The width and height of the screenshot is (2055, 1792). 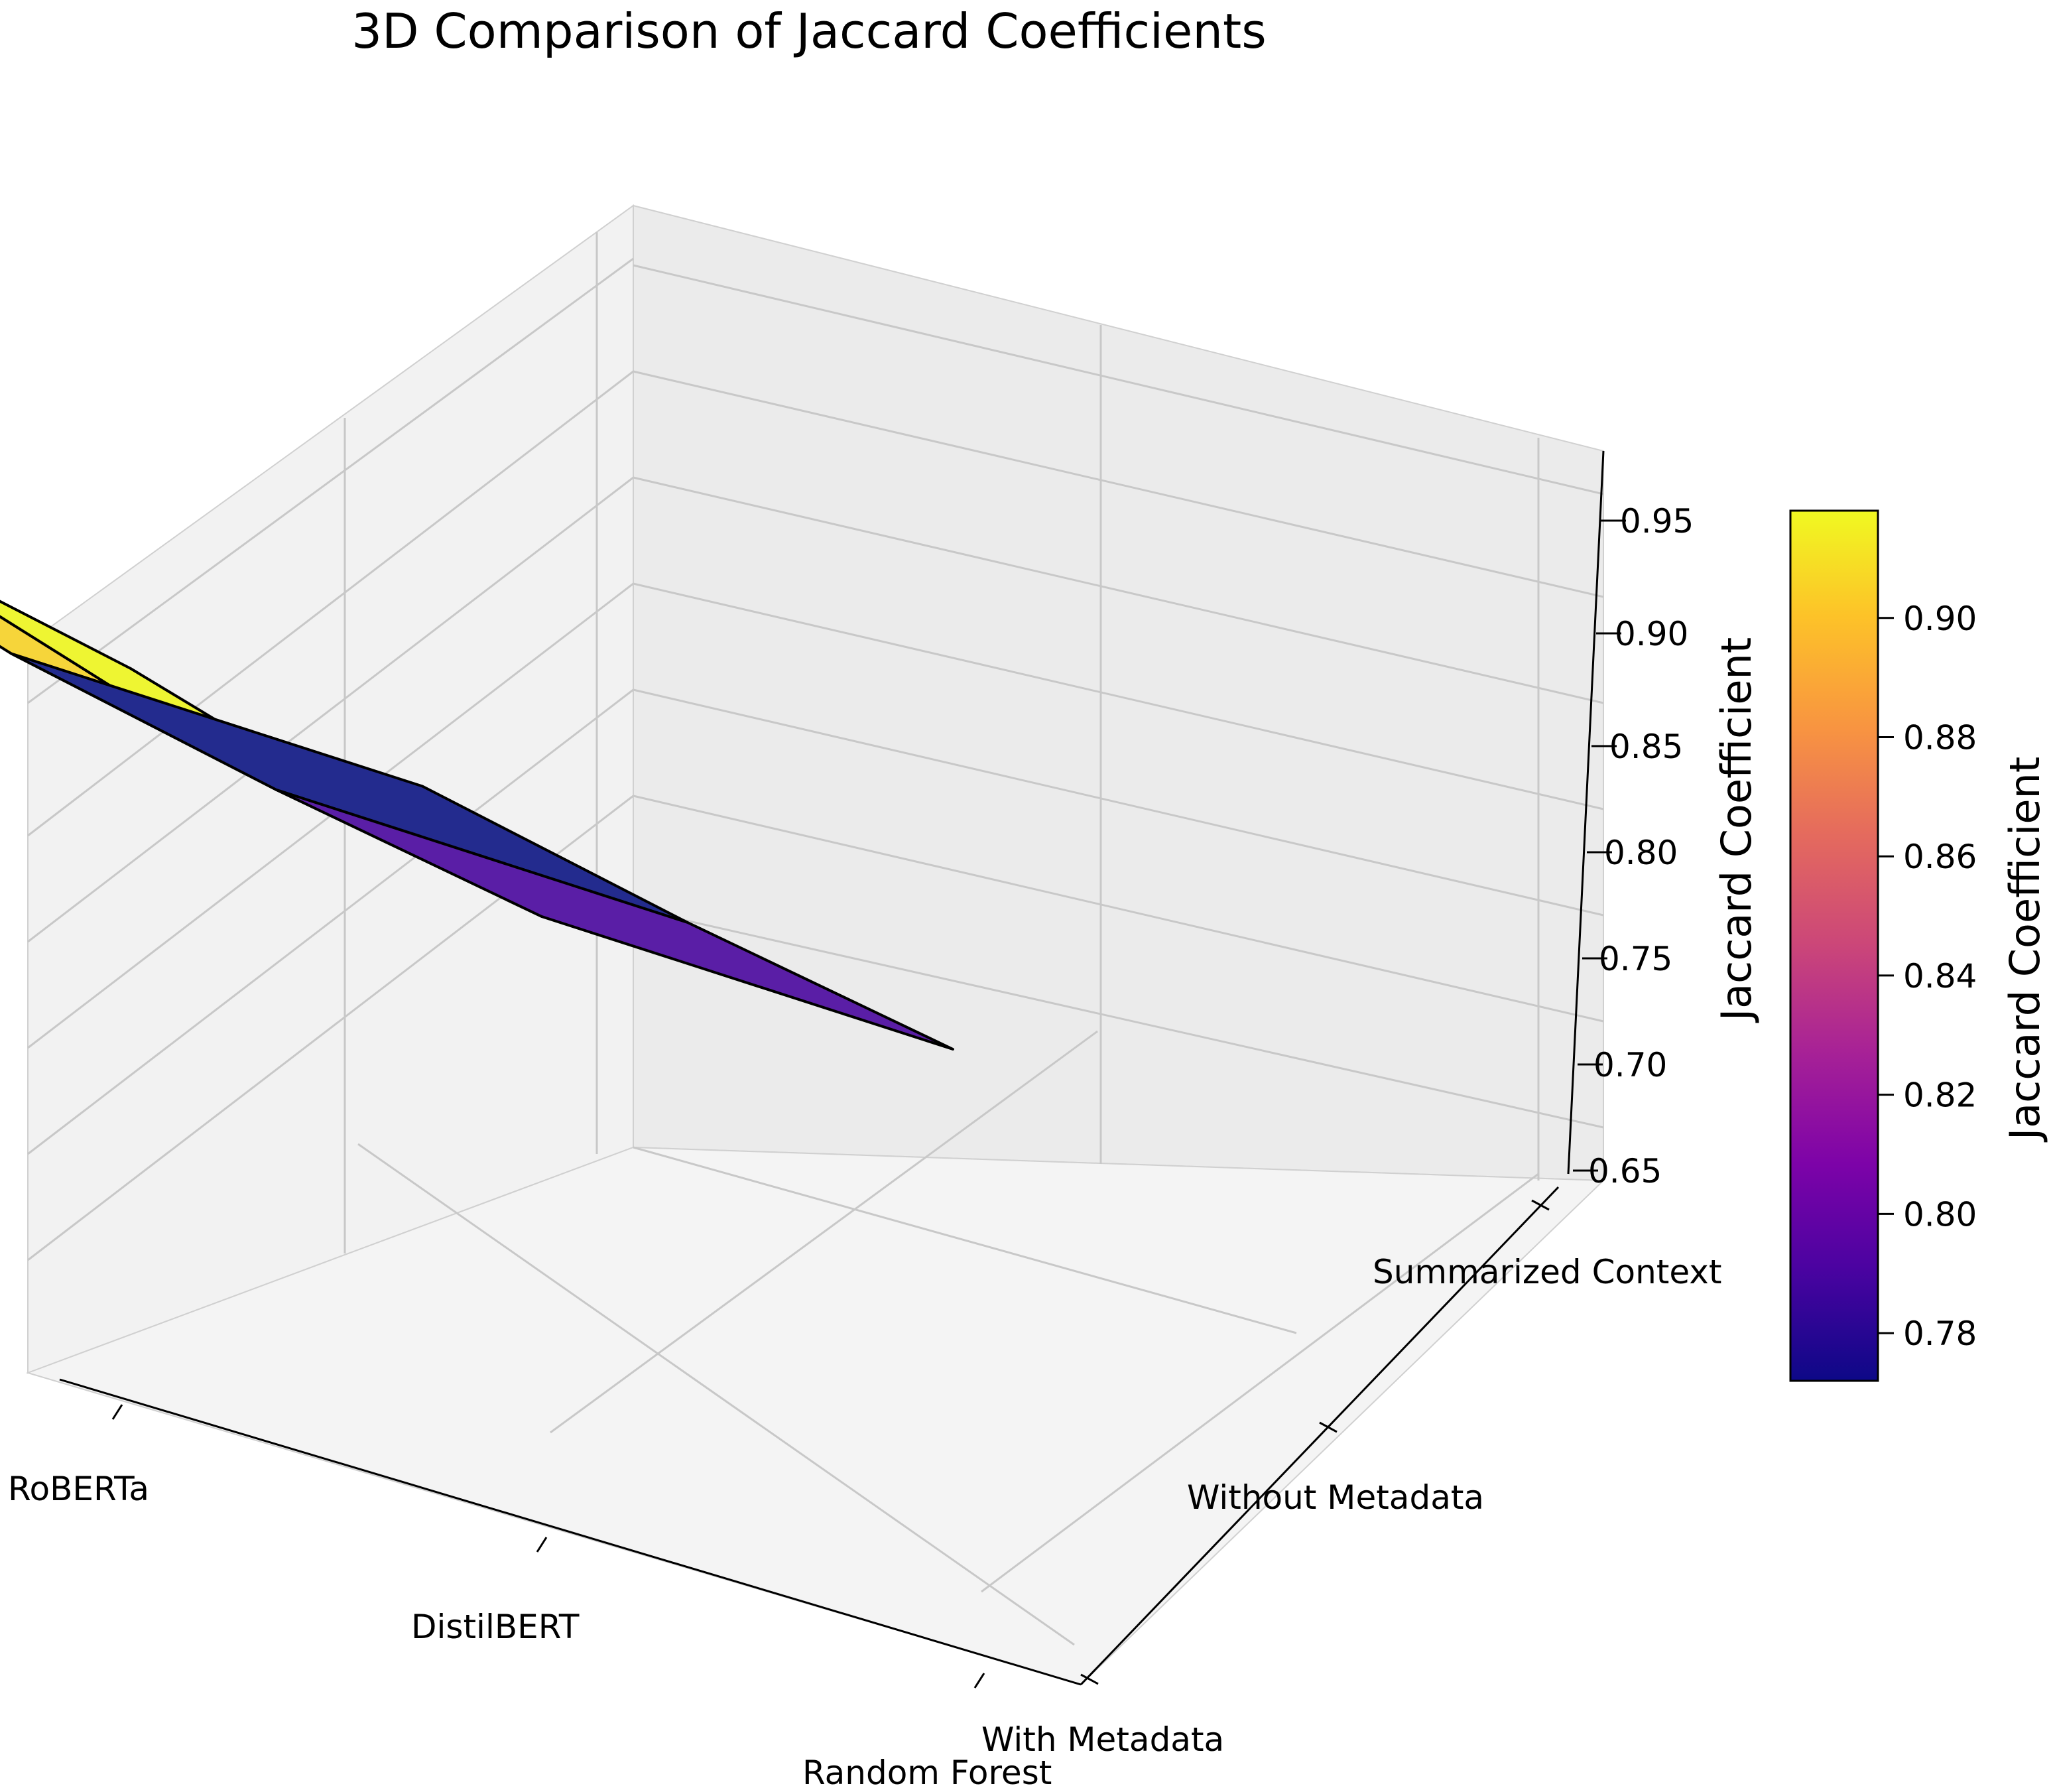 What do you see at coordinates (1646, 747) in the screenshot?
I see `z-tick-label: 0.85` at bounding box center [1646, 747].